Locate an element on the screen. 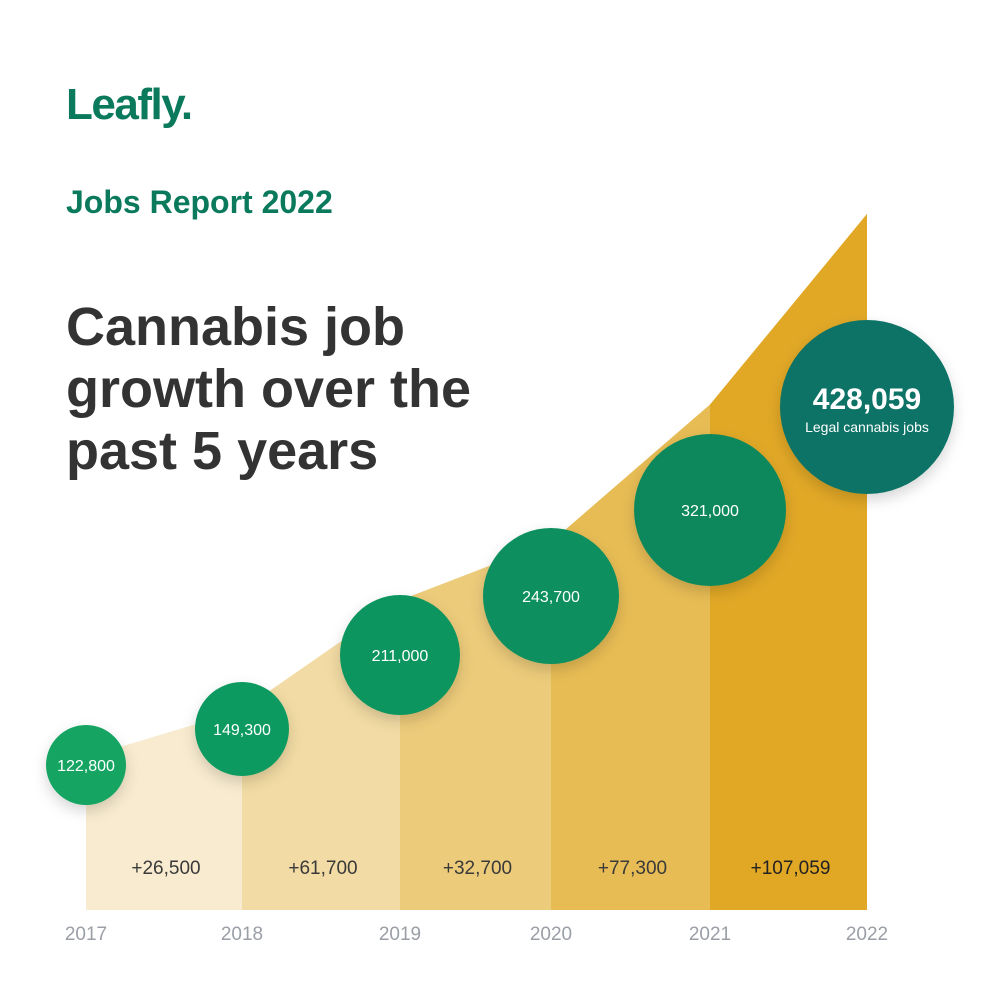 The image size is (1000, 1000). report-subtitle: Jobs Report 2022 is located at coordinates (199, 202).